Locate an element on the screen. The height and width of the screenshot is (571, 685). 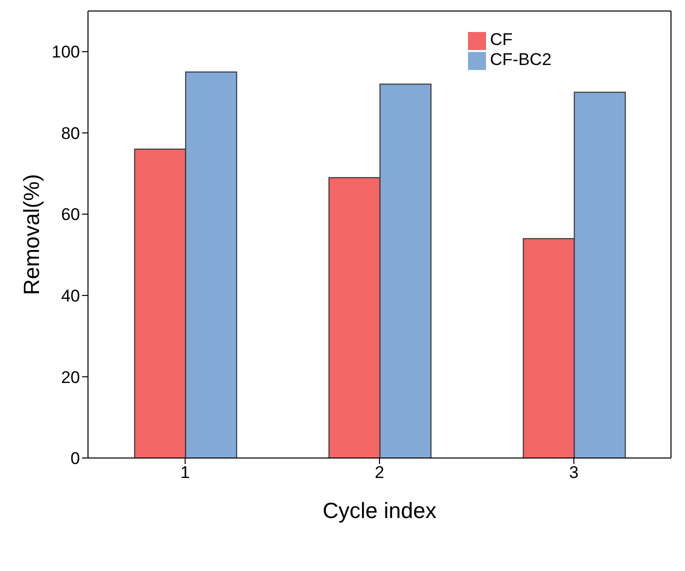
legend-label: CF-BC2 is located at coordinates (521, 59).